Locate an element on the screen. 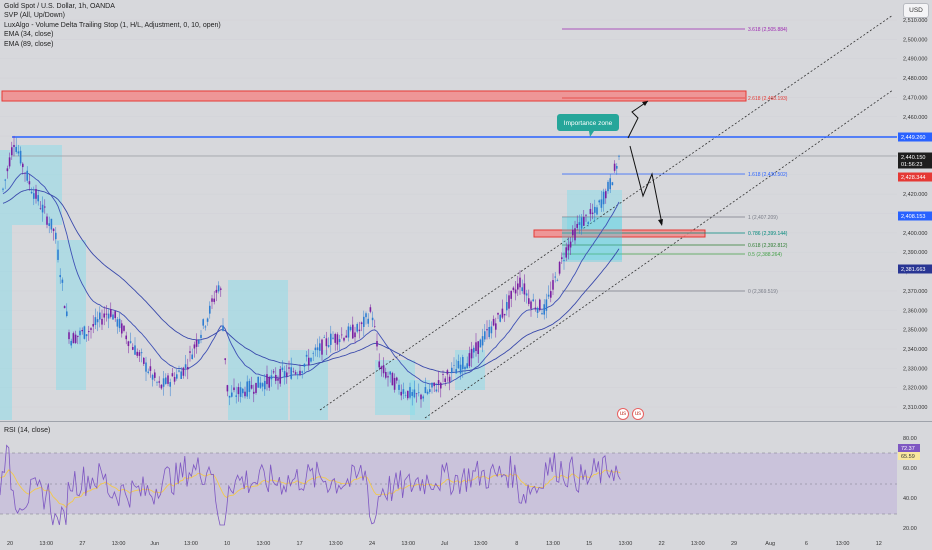 Image resolution: width=932 pixels, height=550 pixels. price-tag-bg is located at coordinates (915, 157).